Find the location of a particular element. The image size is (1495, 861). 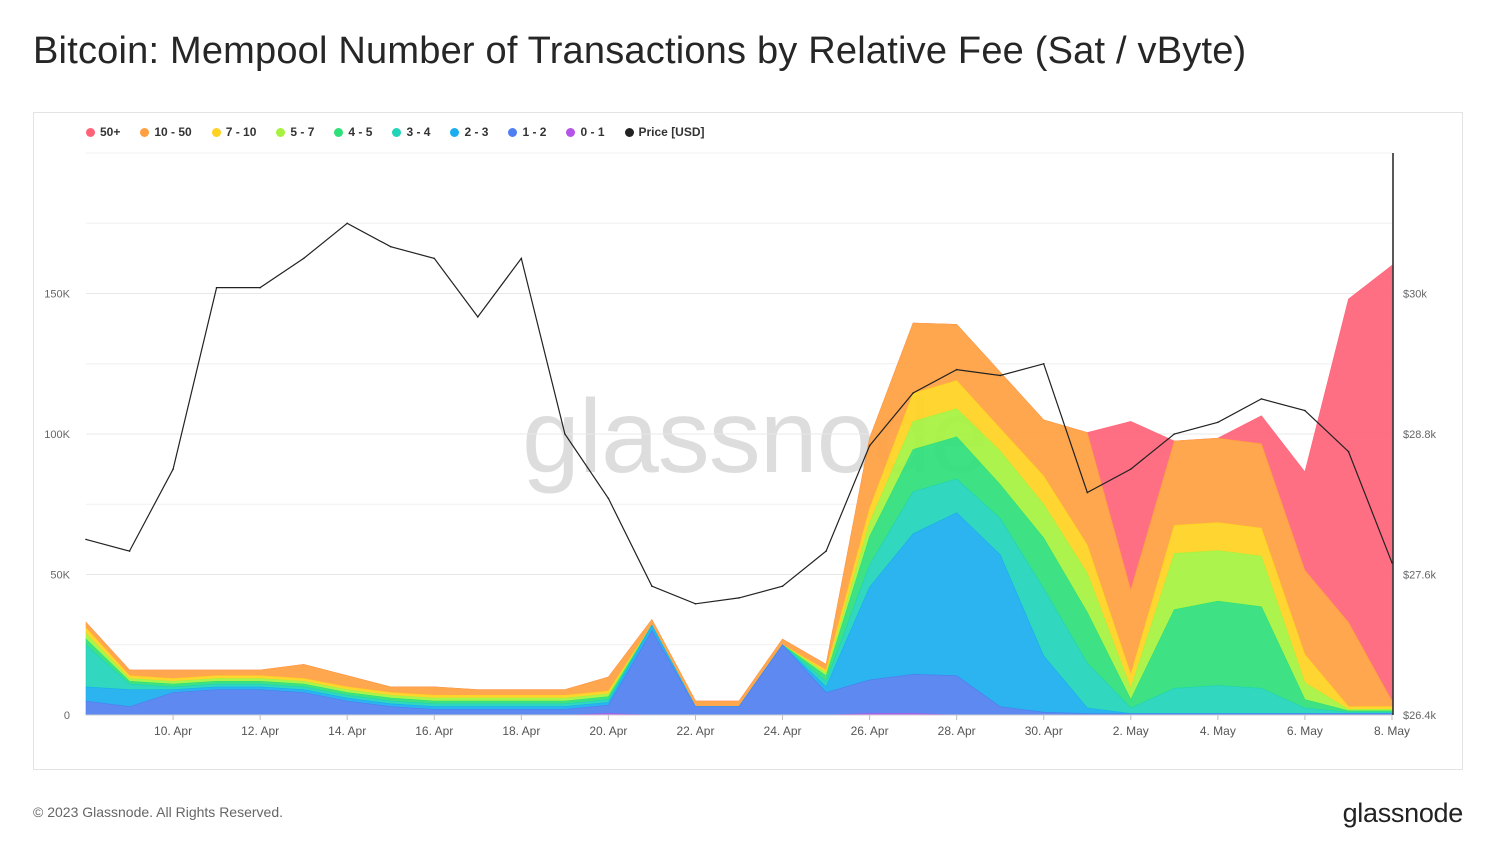

copyright-text: © 2023 Glassnode. All Rights Reserved. is located at coordinates (158, 812).